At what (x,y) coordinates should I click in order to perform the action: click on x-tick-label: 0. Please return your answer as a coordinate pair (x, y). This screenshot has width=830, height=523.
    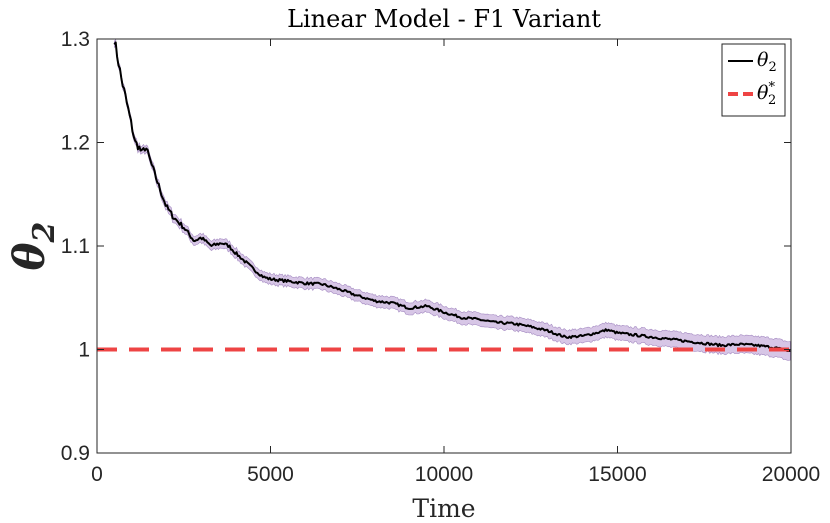
    Looking at the image, I should click on (97, 474).